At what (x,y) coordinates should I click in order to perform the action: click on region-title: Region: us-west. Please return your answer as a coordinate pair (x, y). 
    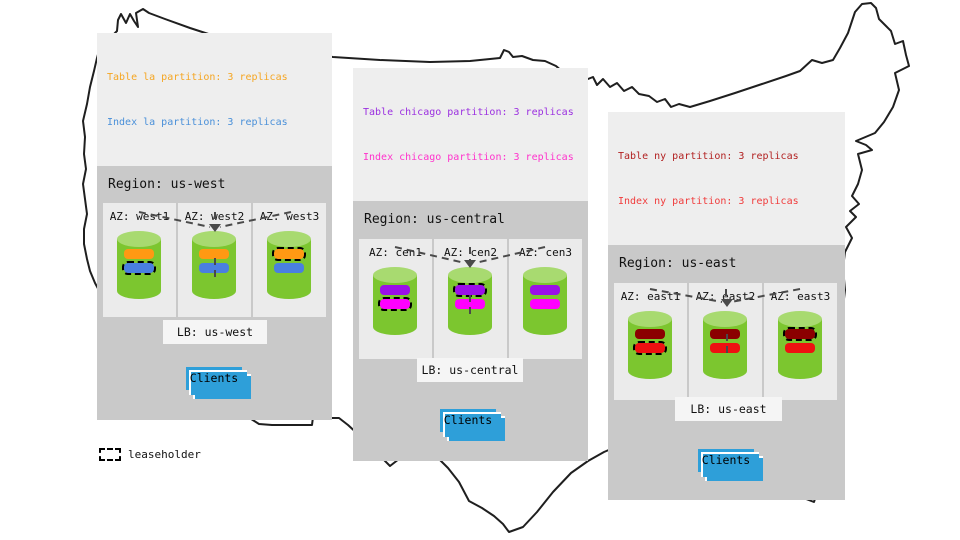
    Looking at the image, I should click on (167, 184).